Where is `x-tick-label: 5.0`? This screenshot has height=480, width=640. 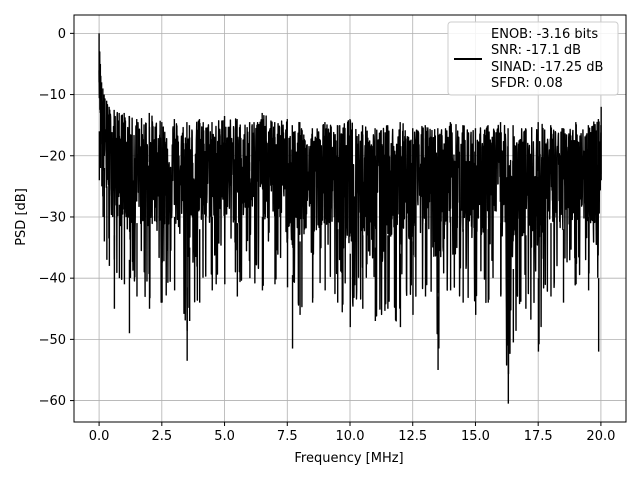
x-tick-label: 5.0 is located at coordinates (224, 436).